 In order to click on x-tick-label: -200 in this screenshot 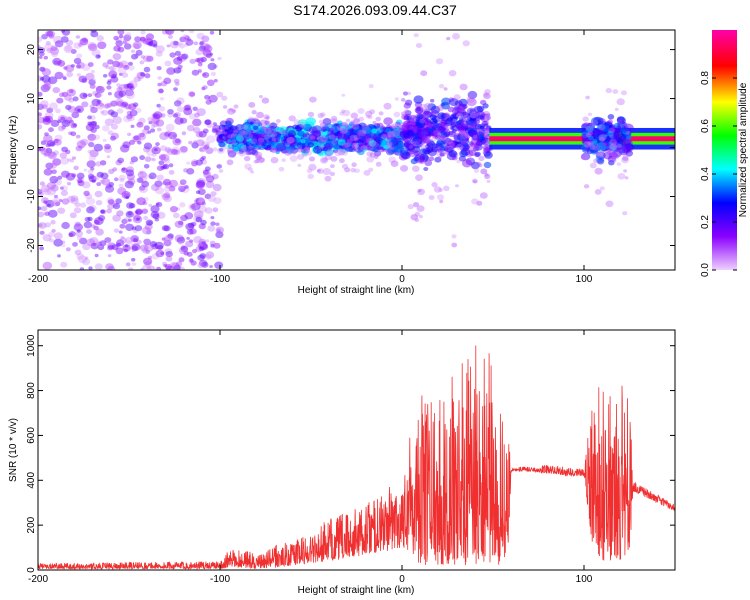, I will do `click(38, 279)`.